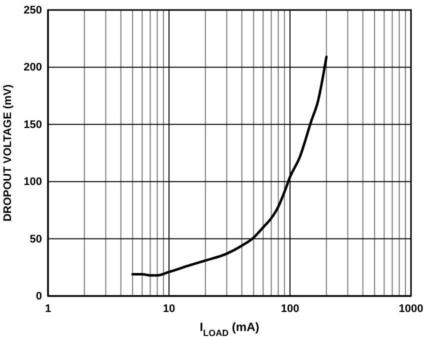 The height and width of the screenshot is (337, 427). Describe the element at coordinates (48, 308) in the screenshot. I see `x-tick-label: 1` at that location.